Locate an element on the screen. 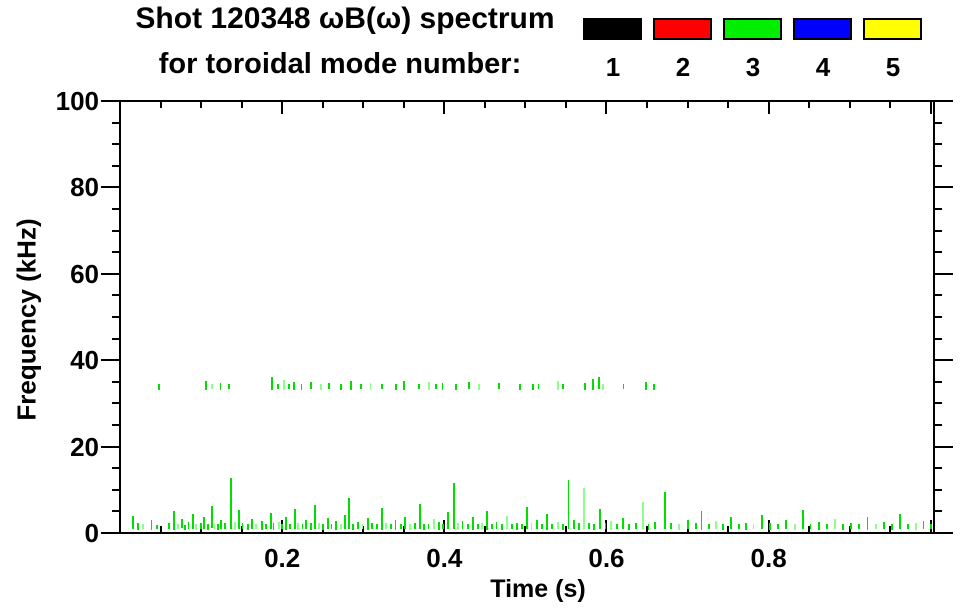 The image size is (963, 615). y-tick-label: 20 is located at coordinates (84, 446).